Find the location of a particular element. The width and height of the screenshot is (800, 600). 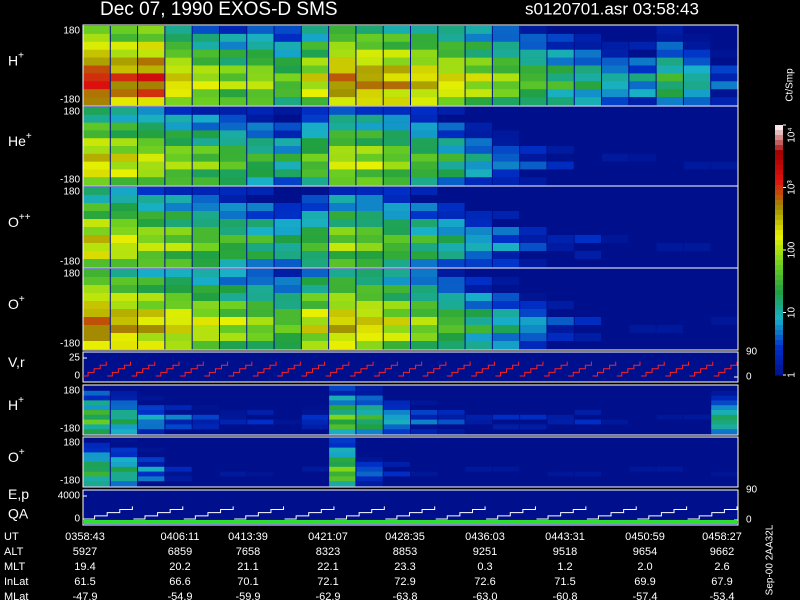

step-curve is located at coordinates (208, 513).